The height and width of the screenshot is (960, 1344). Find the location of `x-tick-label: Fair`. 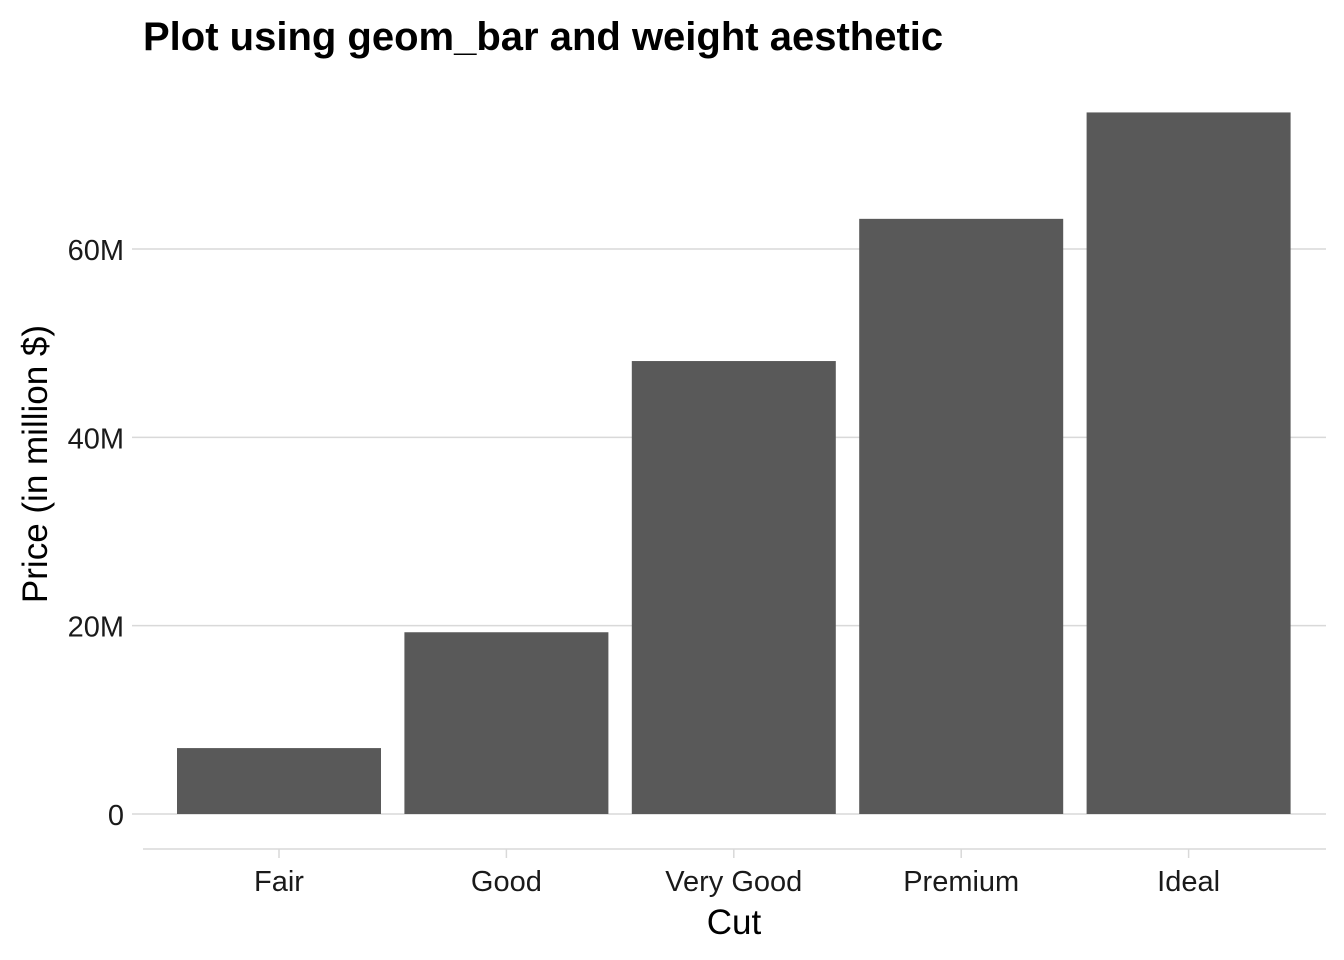

x-tick-label: Fair is located at coordinates (279, 882).